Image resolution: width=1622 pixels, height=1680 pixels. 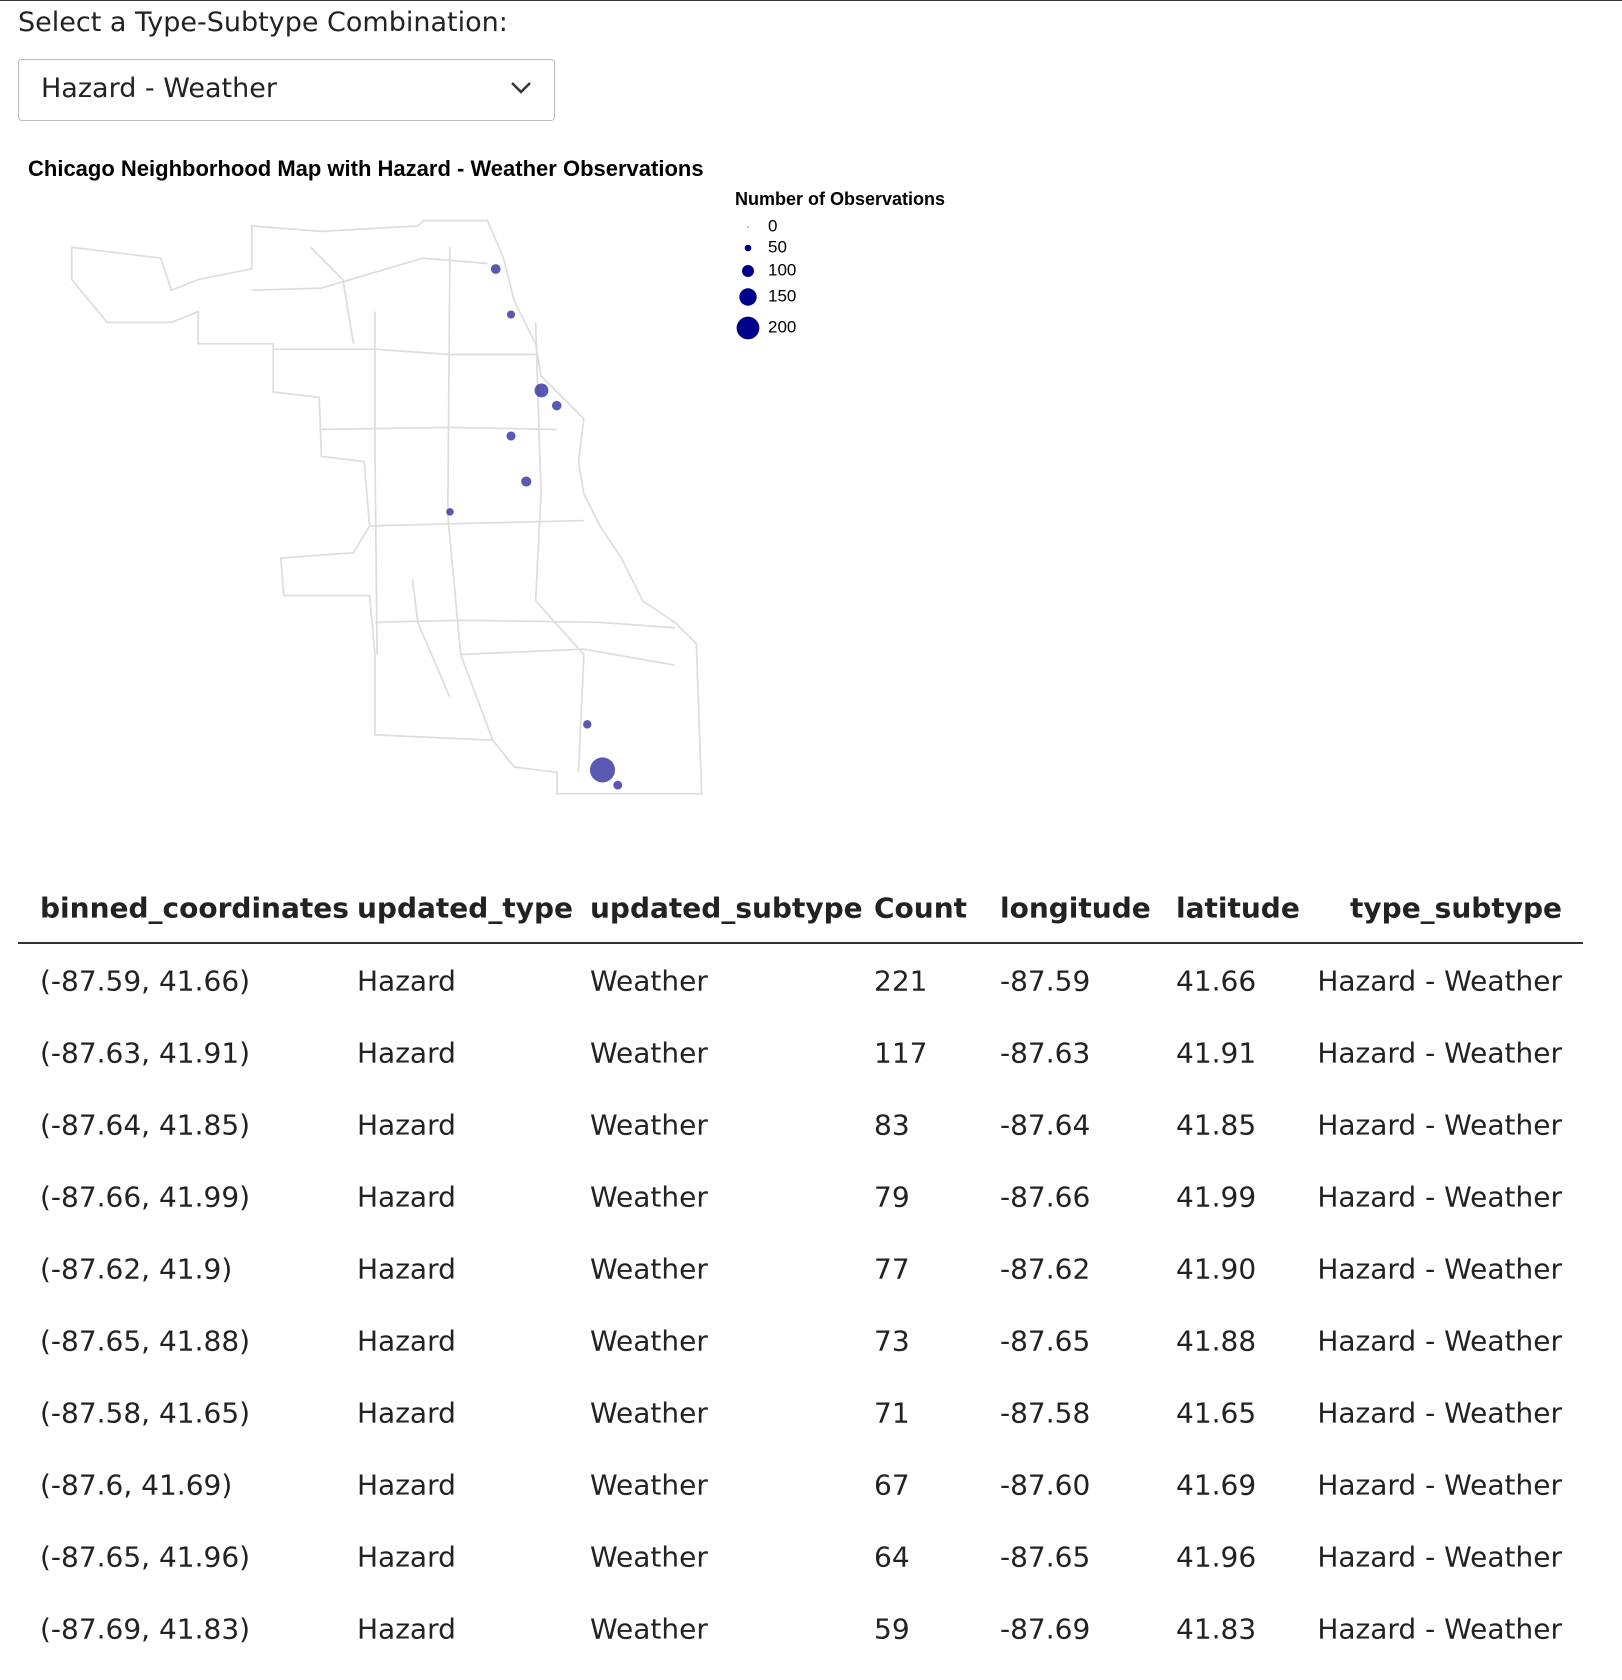 I want to click on table-cell: 41.99, so click(x=1216, y=1197).